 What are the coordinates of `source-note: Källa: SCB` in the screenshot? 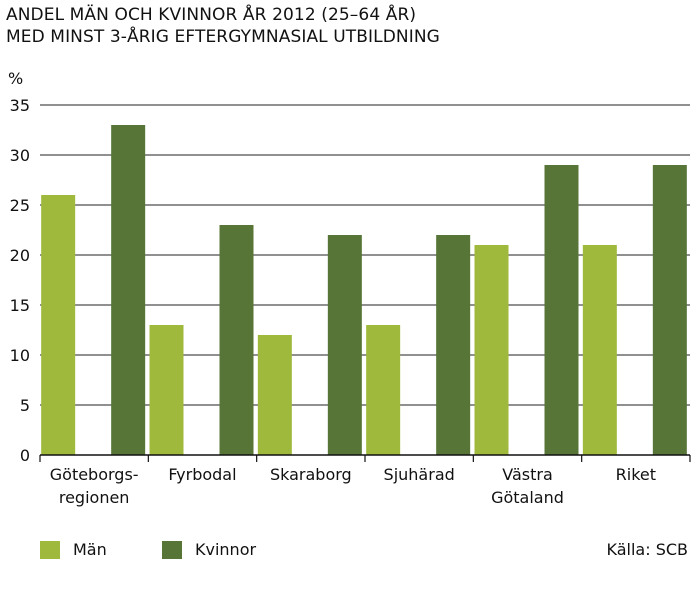 It's located at (647, 549).